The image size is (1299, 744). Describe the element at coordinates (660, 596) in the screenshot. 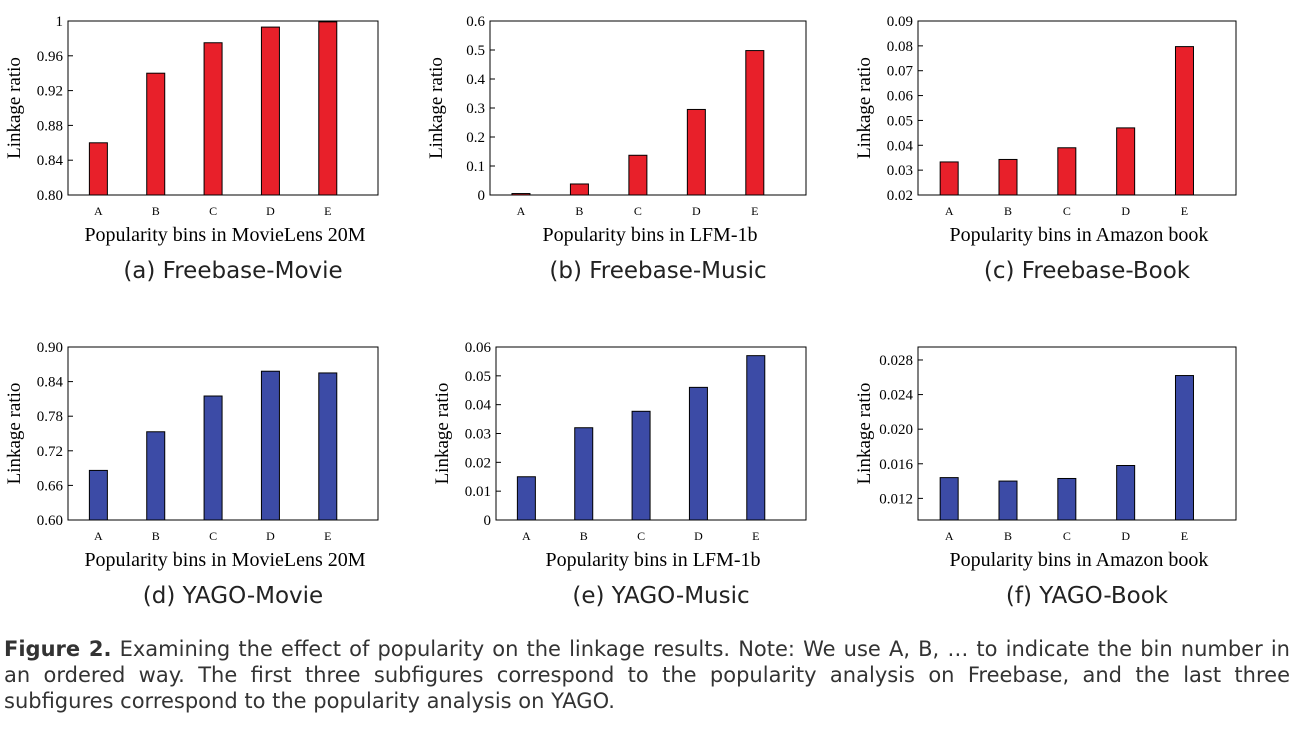

I see `subfigure-caption: (e) YAGO-Music` at that location.